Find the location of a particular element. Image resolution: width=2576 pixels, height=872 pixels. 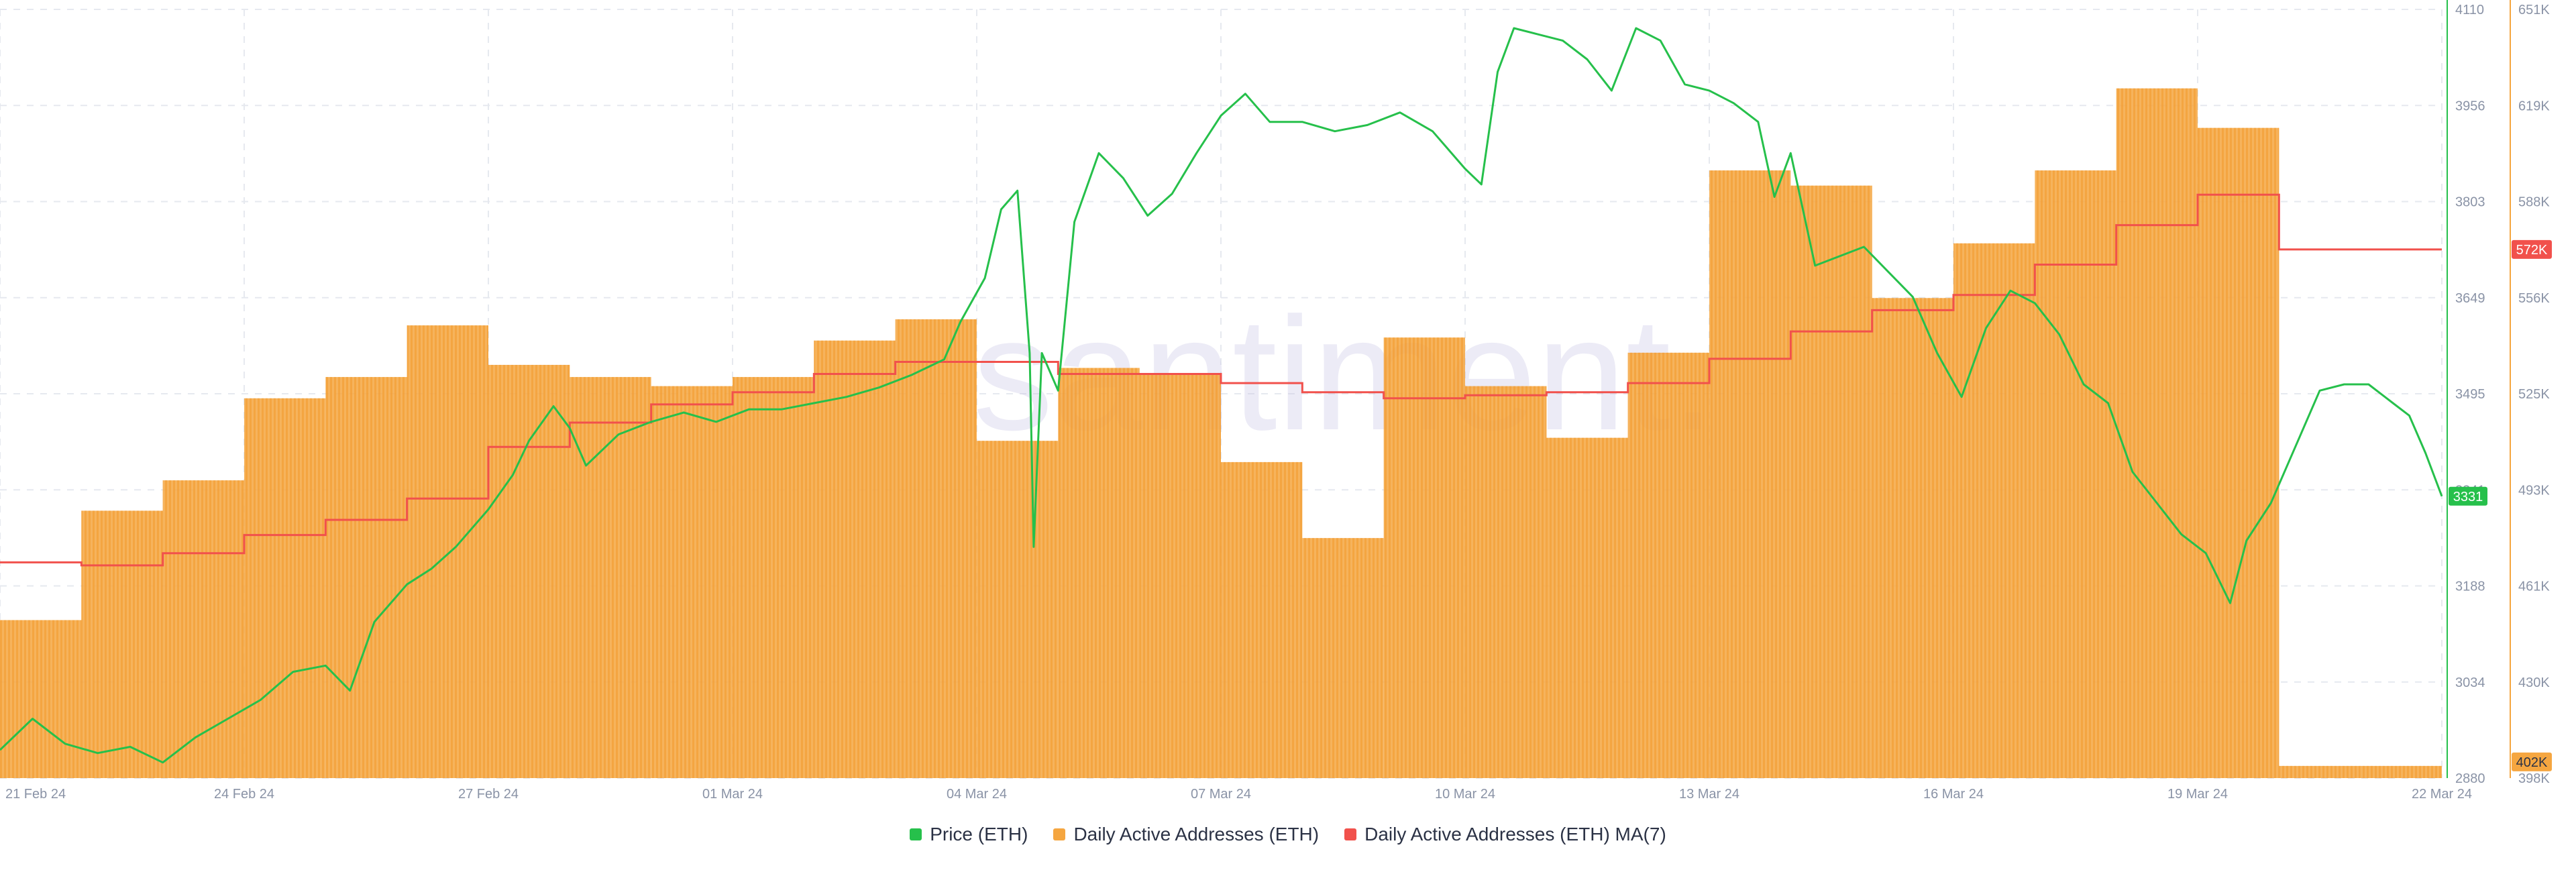

legend-swatch-price is located at coordinates (916, 834).